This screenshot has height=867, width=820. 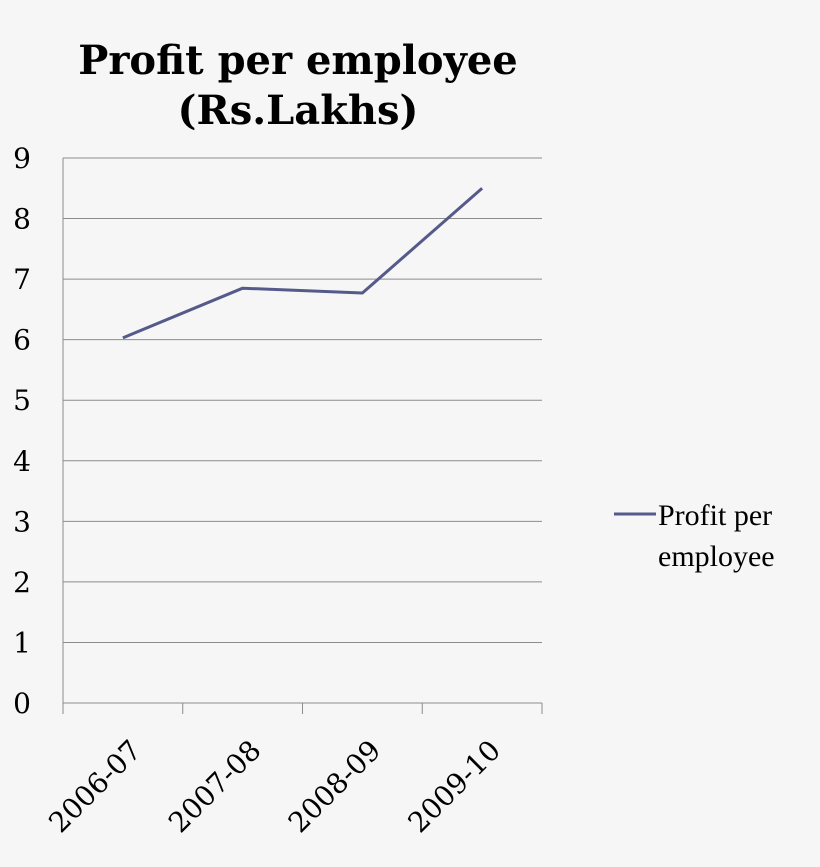 I want to click on legend-label-line-1: Profit per, so click(x=715, y=515).